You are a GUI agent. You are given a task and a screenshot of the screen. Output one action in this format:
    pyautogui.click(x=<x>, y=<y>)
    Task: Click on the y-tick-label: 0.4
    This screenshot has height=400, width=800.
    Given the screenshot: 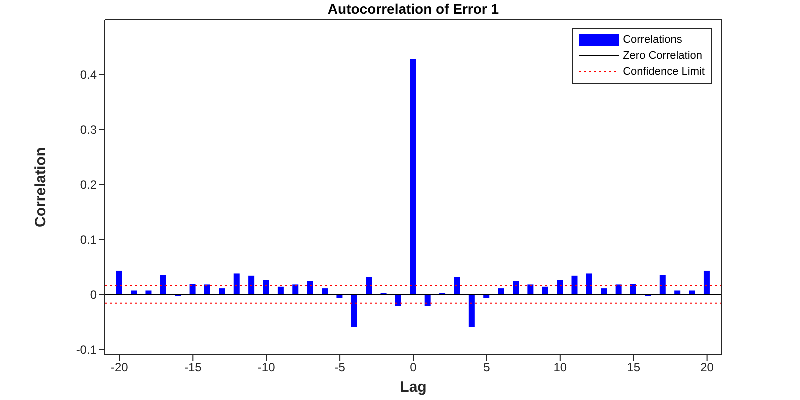 What is the action you would take?
    pyautogui.click(x=89, y=75)
    